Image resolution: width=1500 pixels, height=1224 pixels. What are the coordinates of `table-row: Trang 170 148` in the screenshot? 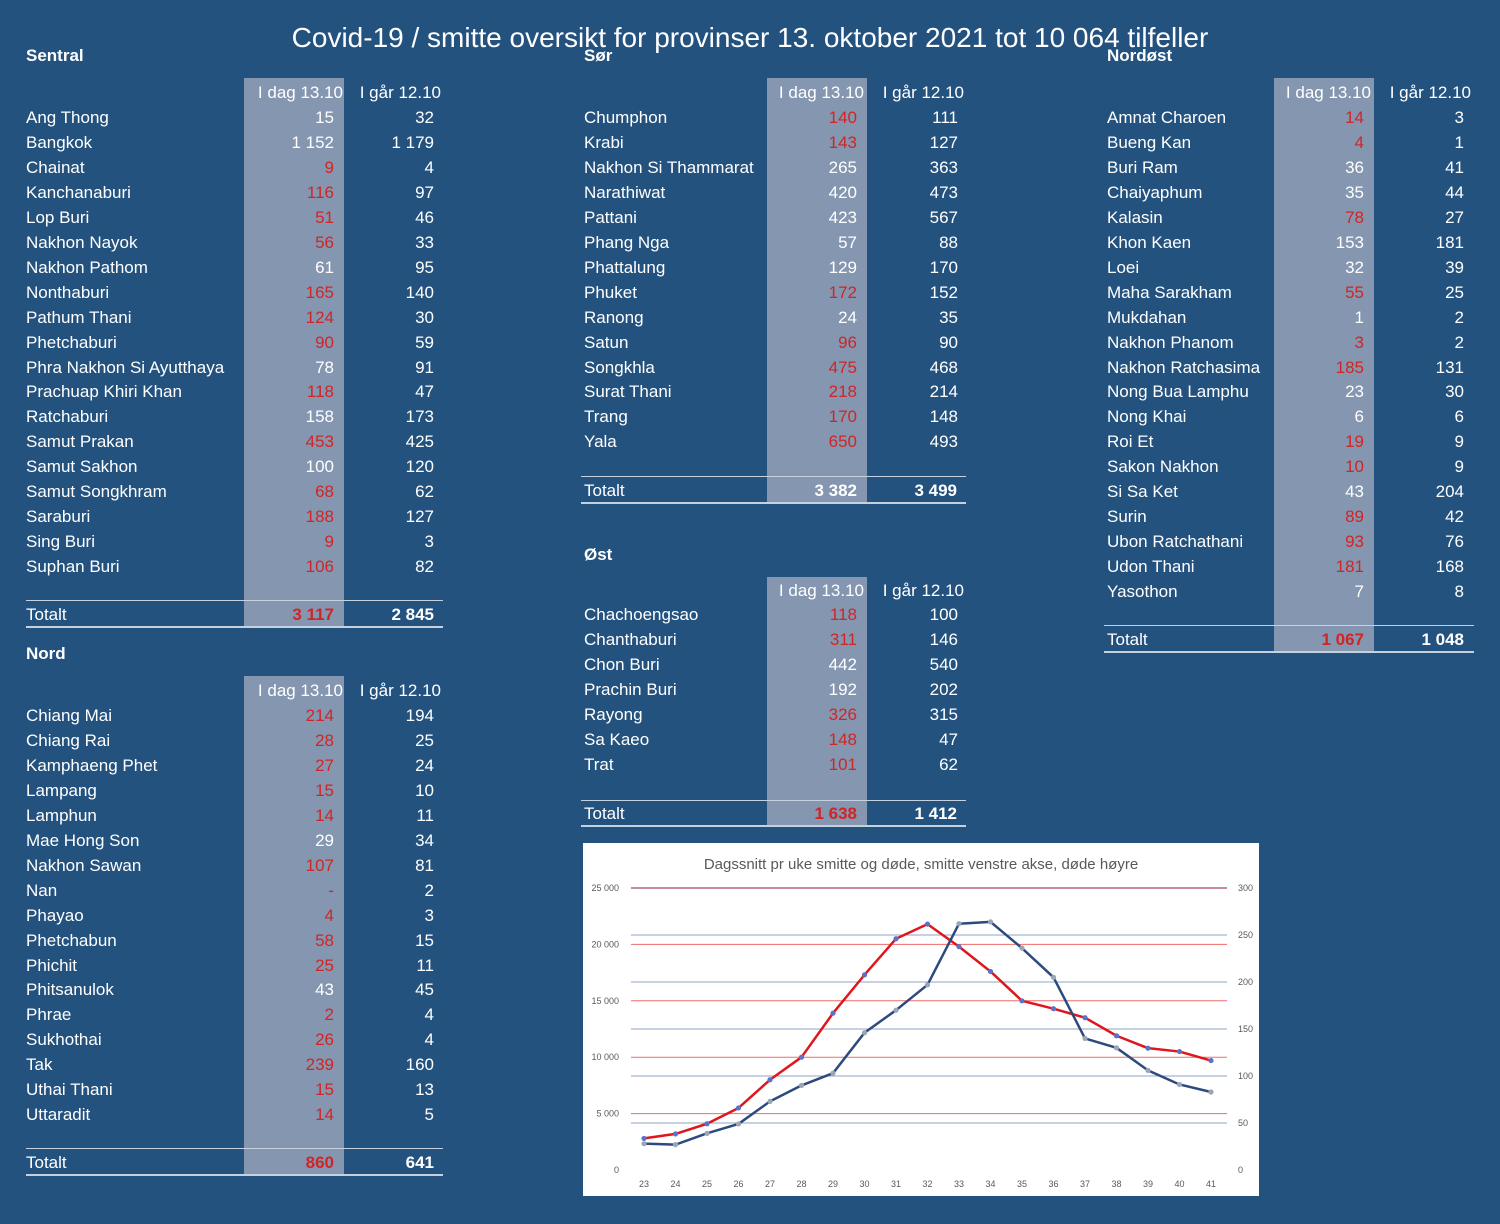 It's located at (791, 416).